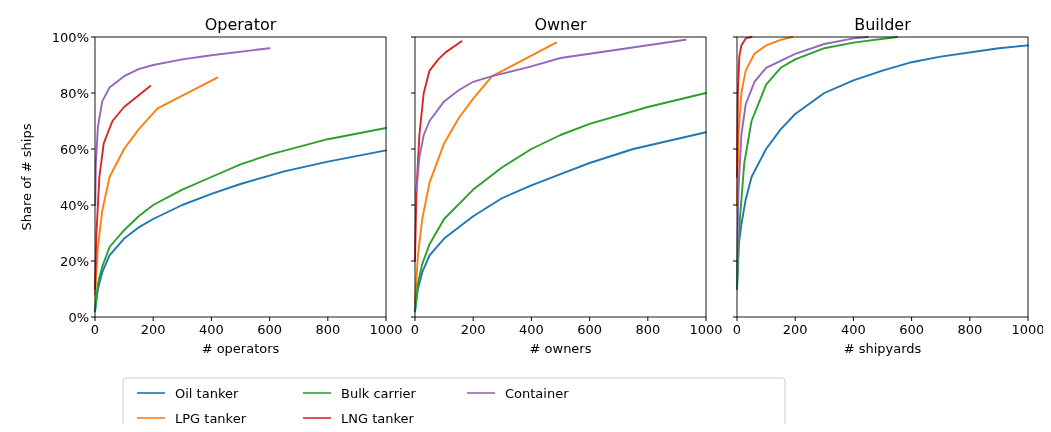 The height and width of the screenshot is (432, 1051). I want to click on legend-label: LNG tanker, so click(378, 418).